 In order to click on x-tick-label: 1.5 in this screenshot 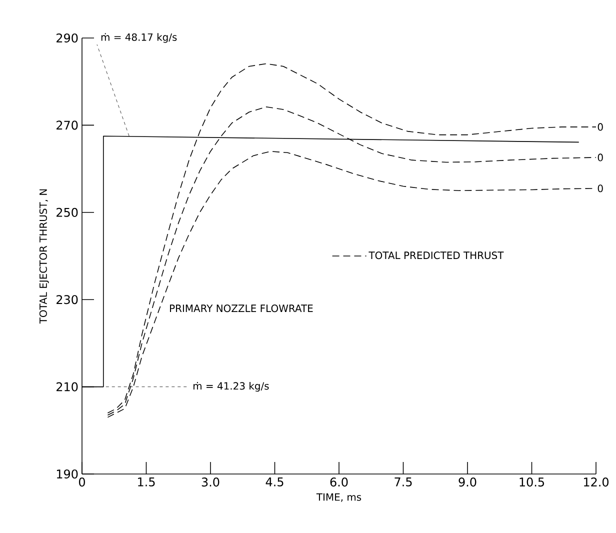, I will do `click(146, 482)`.